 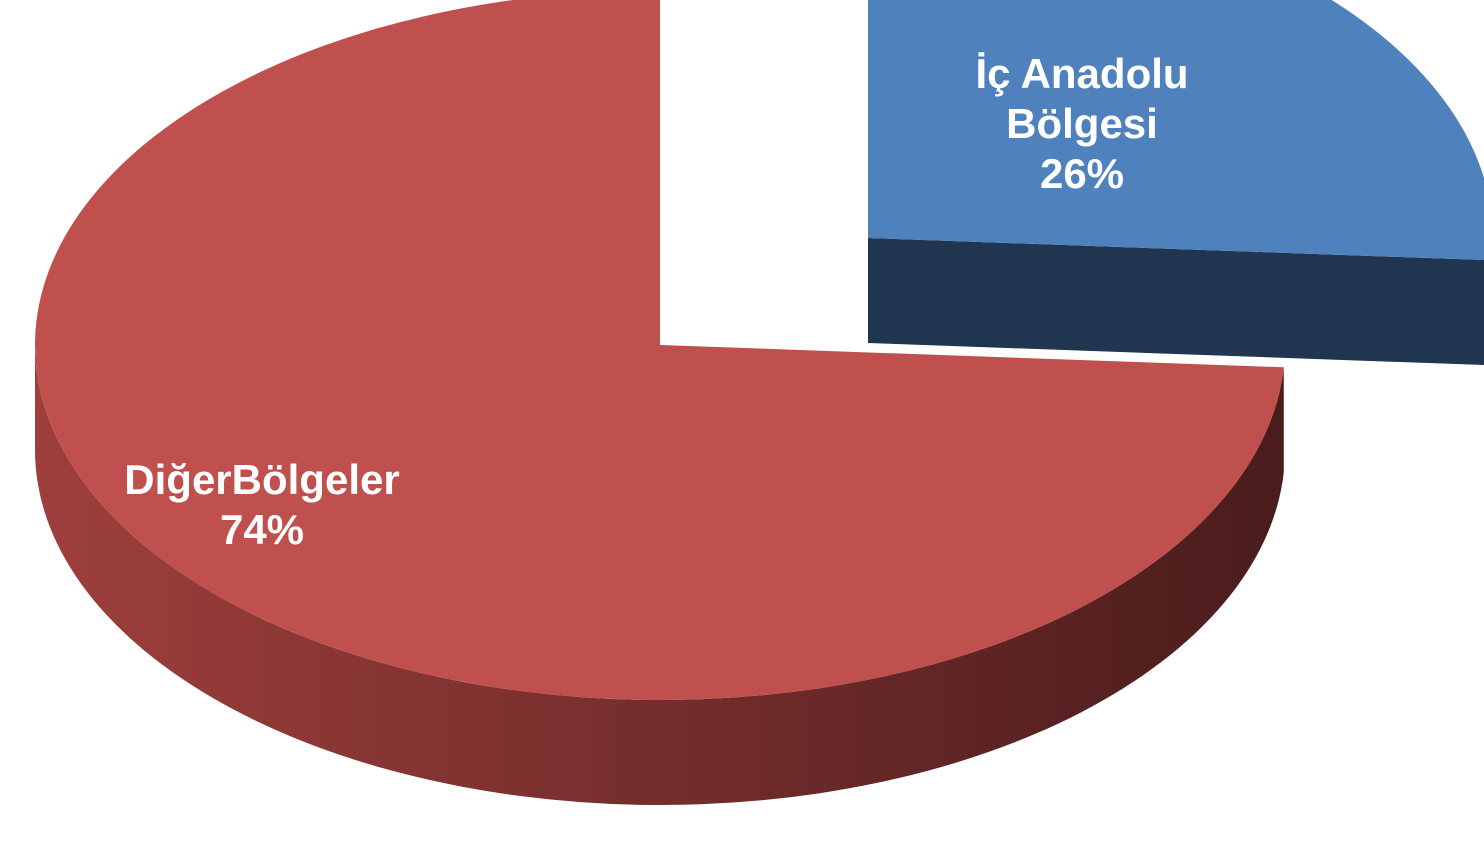 I want to click on slice-label-1-line-0: DiğerBölgeler, so click(x=261, y=479).